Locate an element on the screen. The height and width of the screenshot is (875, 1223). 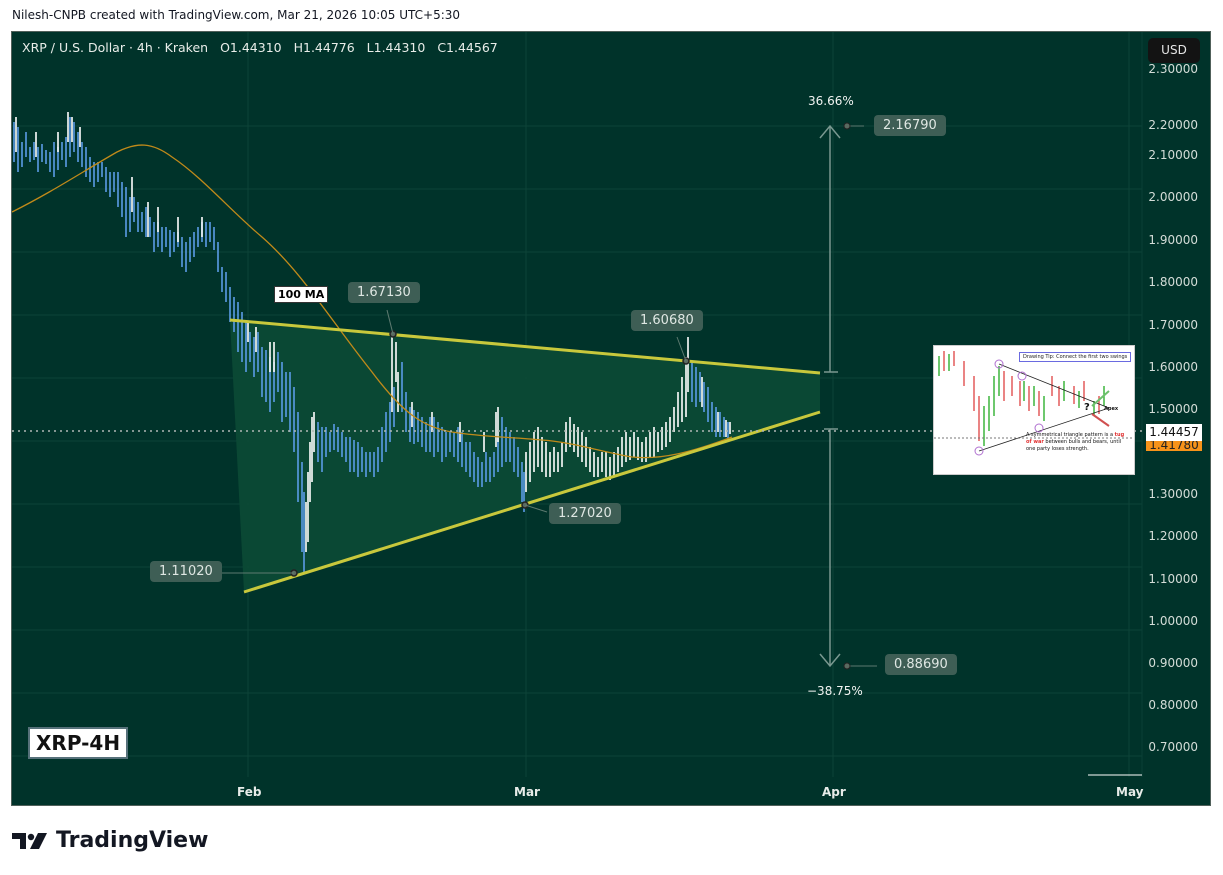
ohlc-low: L1.44310 is located at coordinates (396, 47).